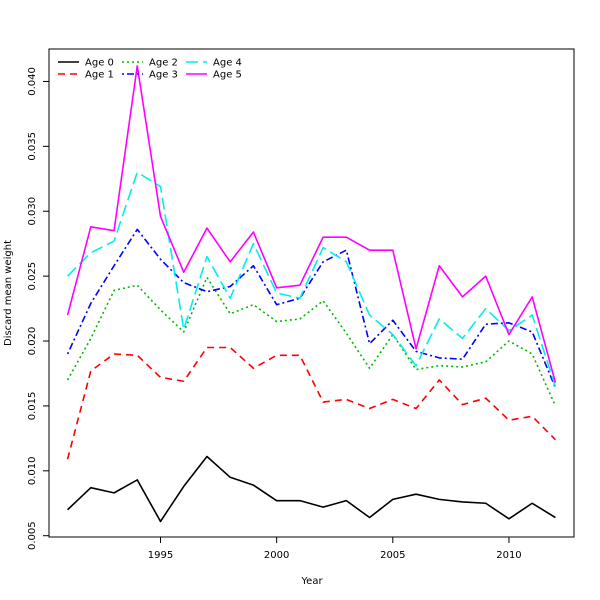 This screenshot has width=600, height=600. What do you see at coordinates (32, 81) in the screenshot?
I see `y-tick-label: 0.040` at bounding box center [32, 81].